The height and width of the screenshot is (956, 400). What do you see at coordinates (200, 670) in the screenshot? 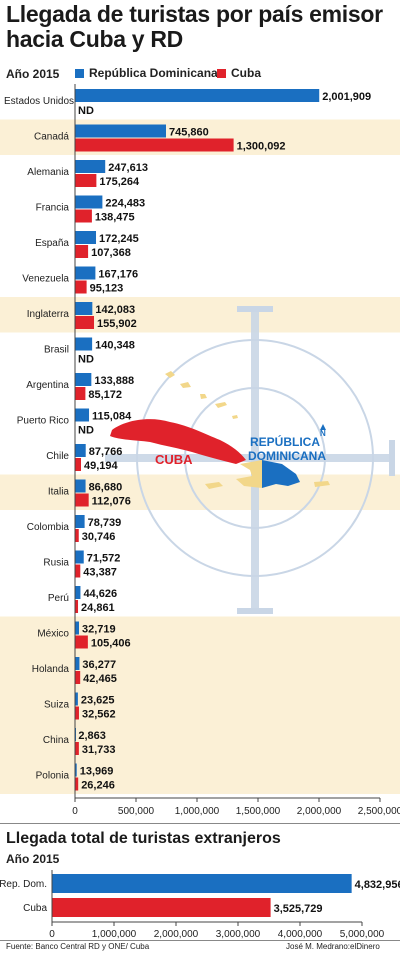
I see `row-band-holanda` at bounding box center [200, 670].